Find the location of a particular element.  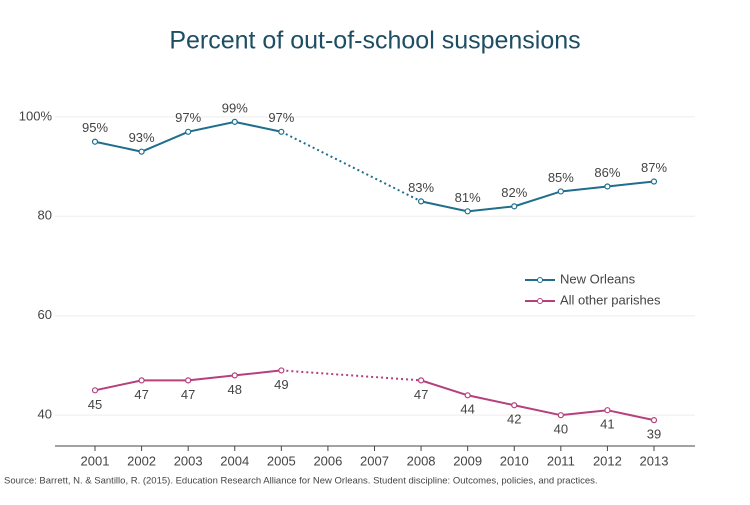

data-label: 41 is located at coordinates (607, 424).